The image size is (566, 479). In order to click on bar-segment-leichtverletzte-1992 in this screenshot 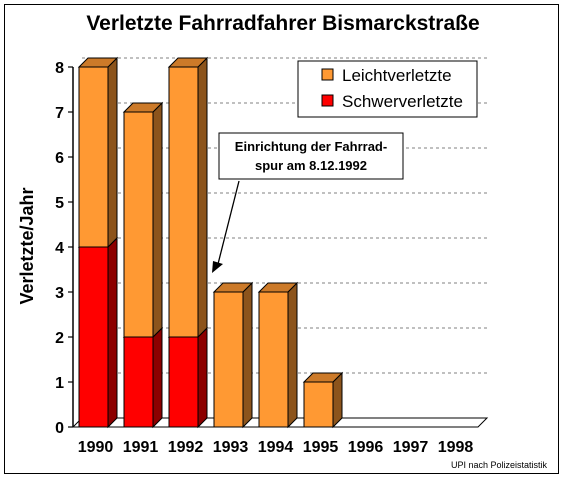, I will do `click(188, 197)`.